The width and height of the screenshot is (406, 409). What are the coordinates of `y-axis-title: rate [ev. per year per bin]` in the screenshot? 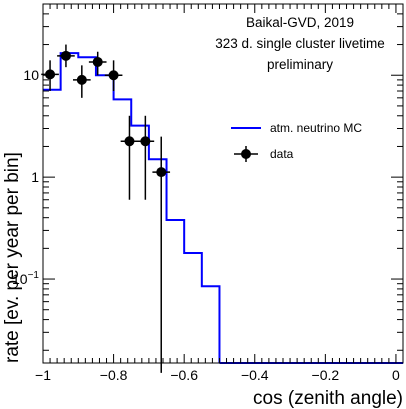 It's located at (12, 257).